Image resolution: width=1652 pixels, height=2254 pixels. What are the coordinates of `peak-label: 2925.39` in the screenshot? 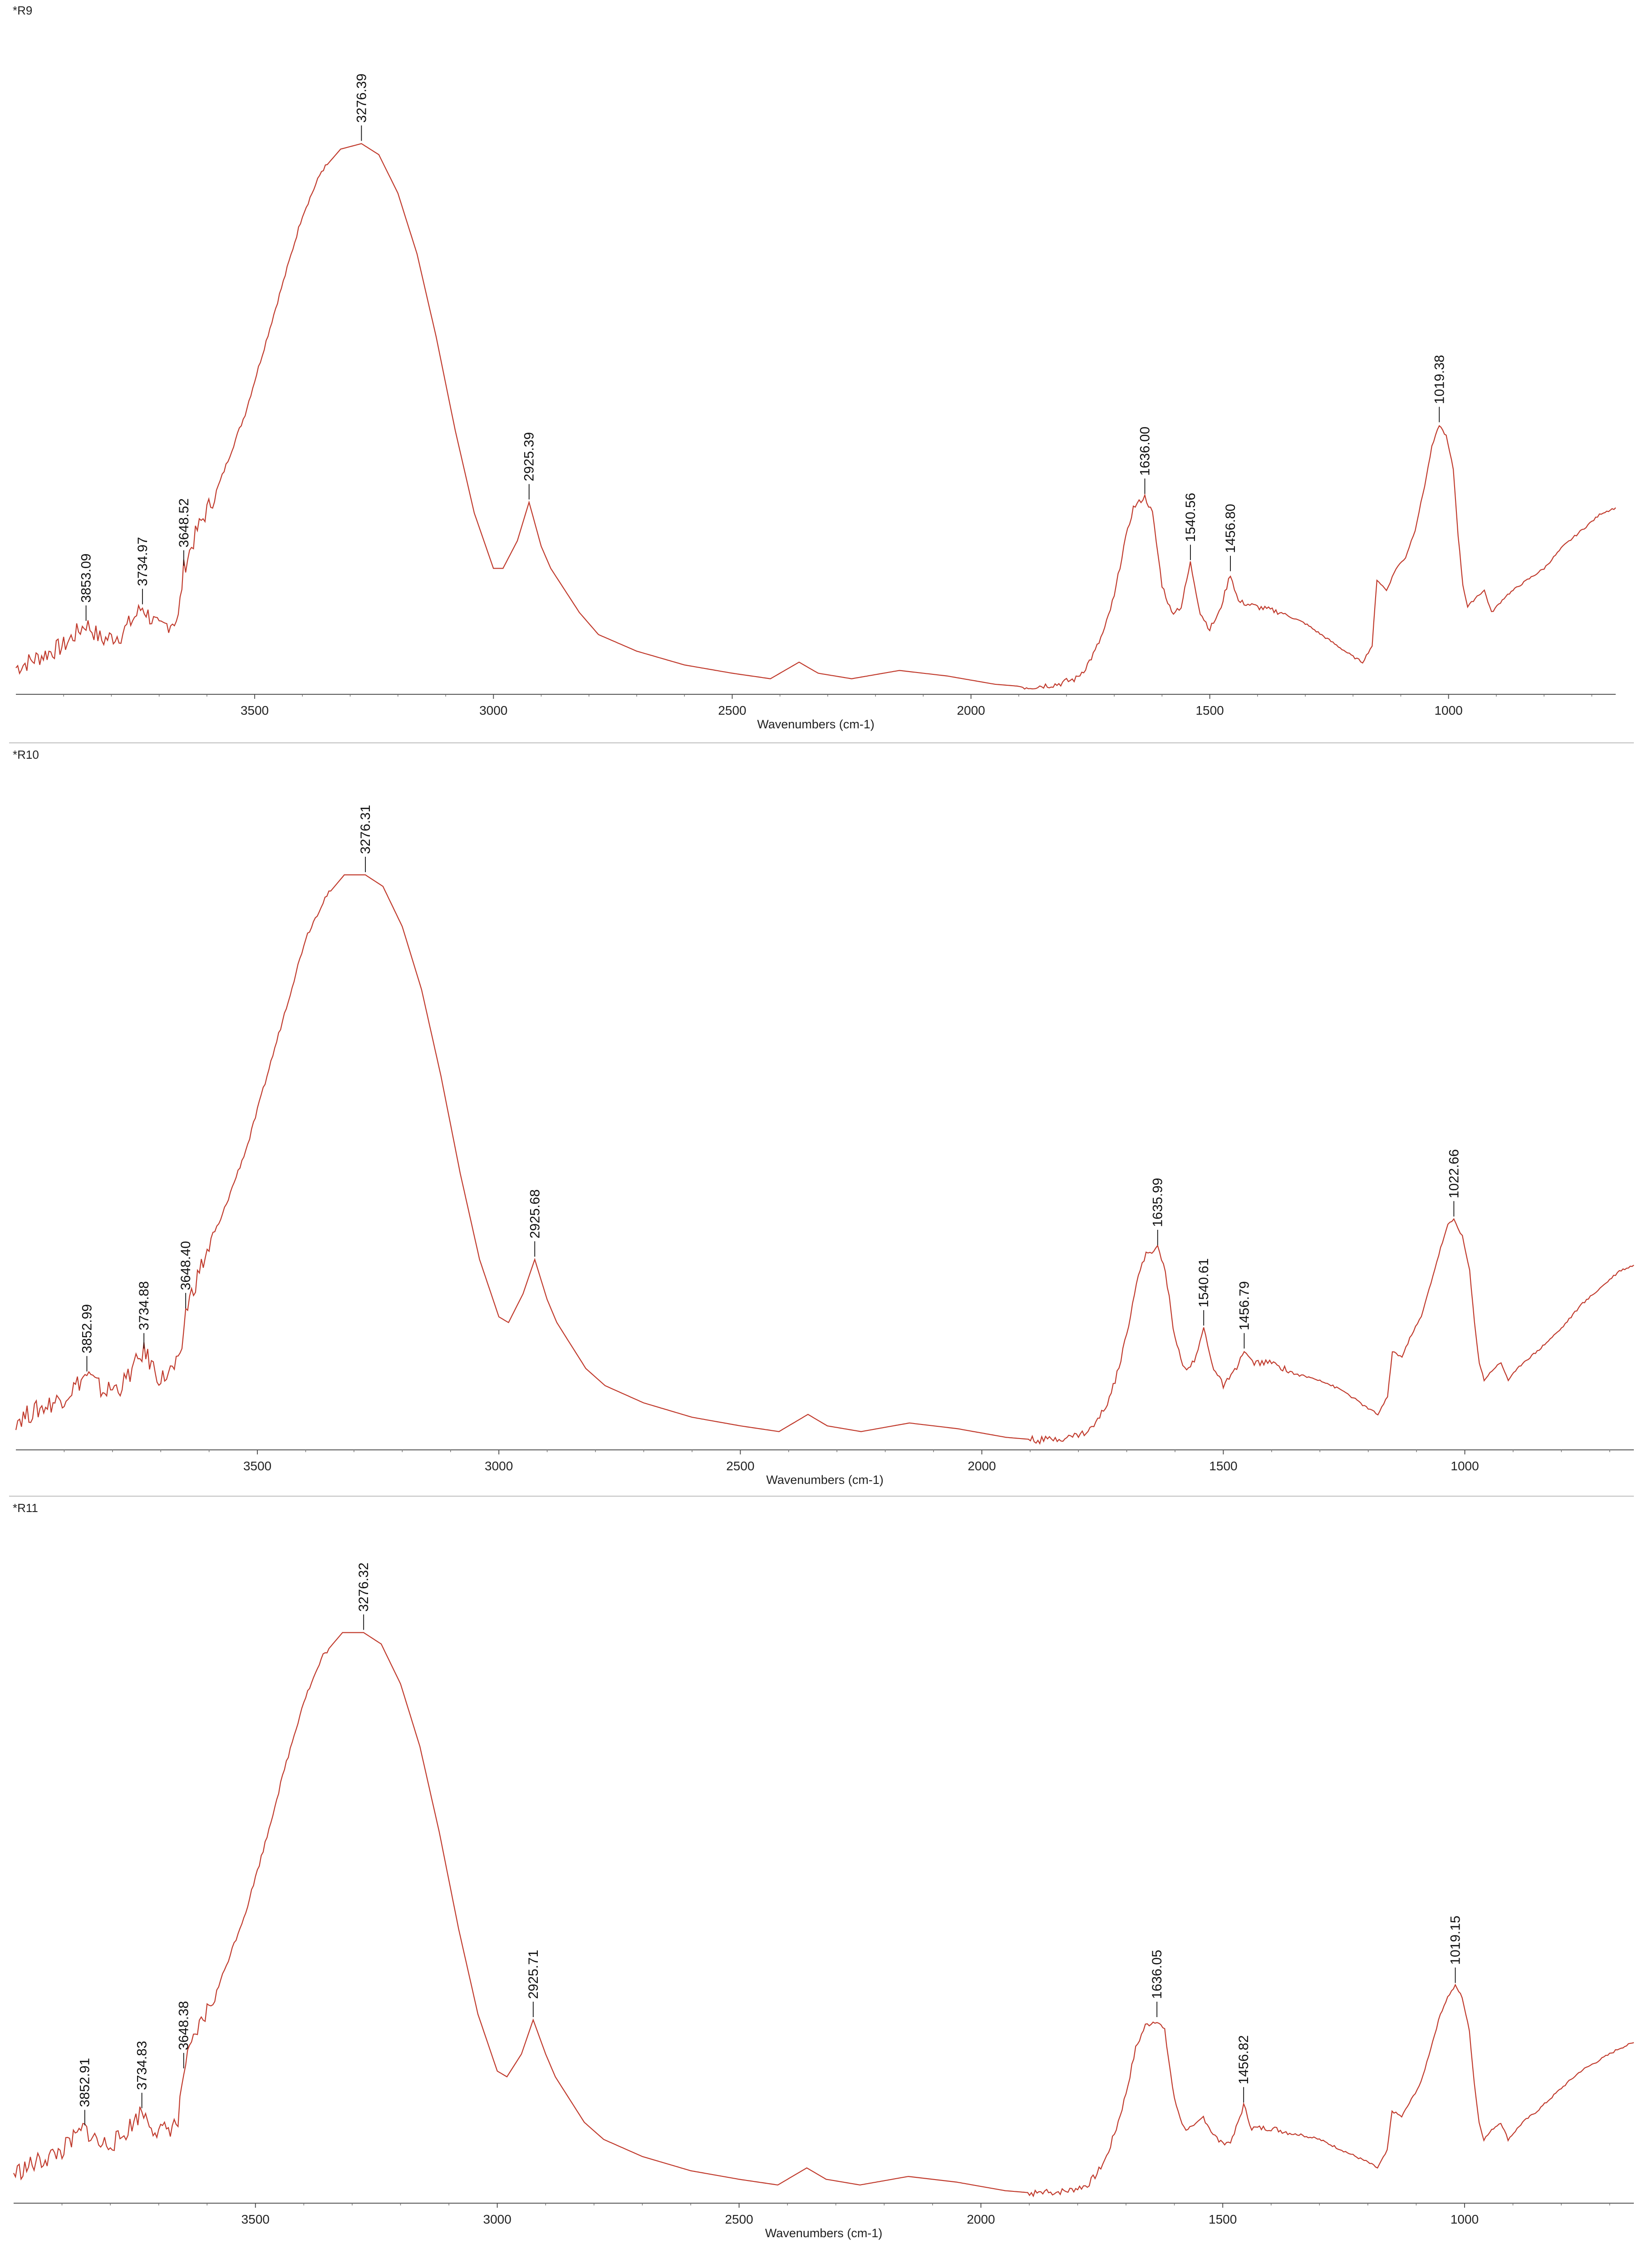 It's located at (529, 456).